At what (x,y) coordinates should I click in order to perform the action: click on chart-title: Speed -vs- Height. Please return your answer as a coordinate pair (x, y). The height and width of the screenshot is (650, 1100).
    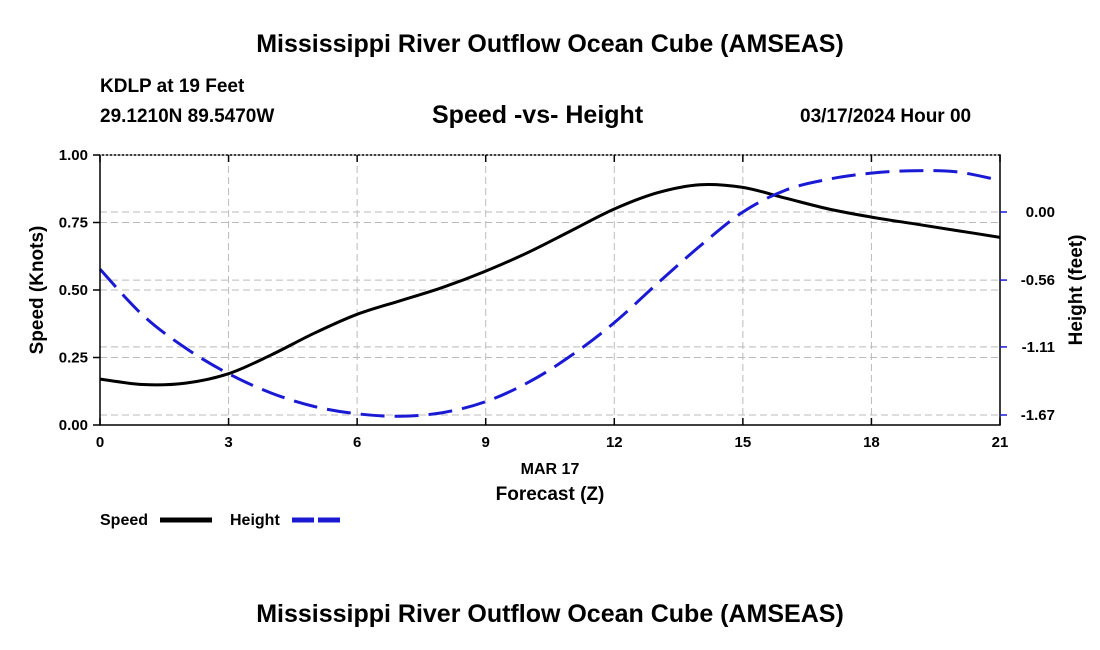
    Looking at the image, I should click on (538, 115).